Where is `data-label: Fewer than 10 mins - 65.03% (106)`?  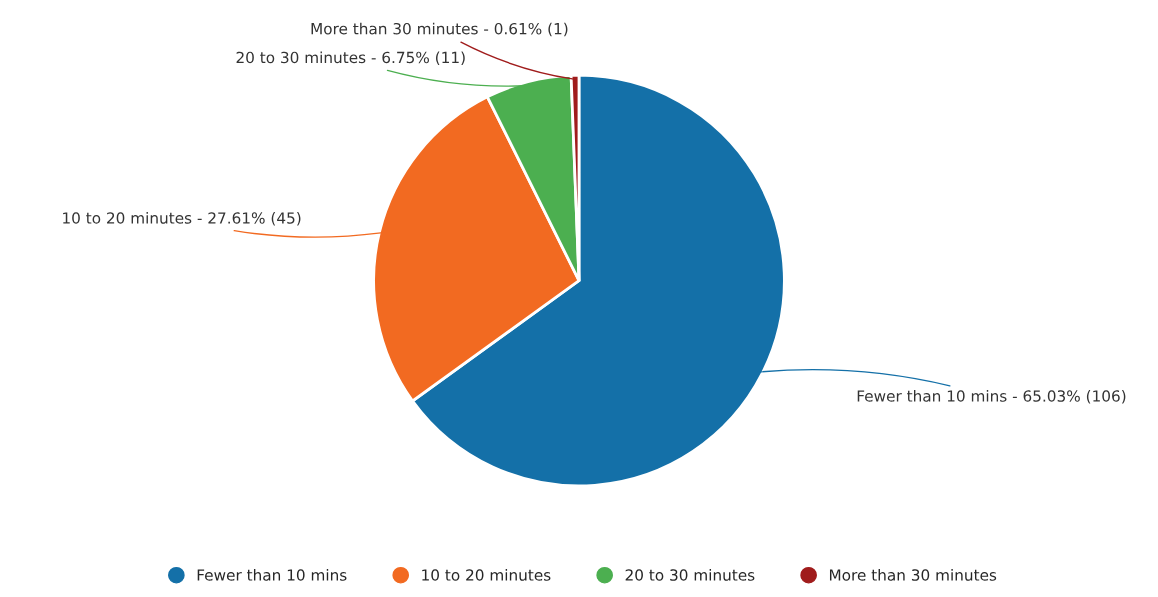
data-label: Fewer than 10 mins - 65.03% (106) is located at coordinates (991, 396).